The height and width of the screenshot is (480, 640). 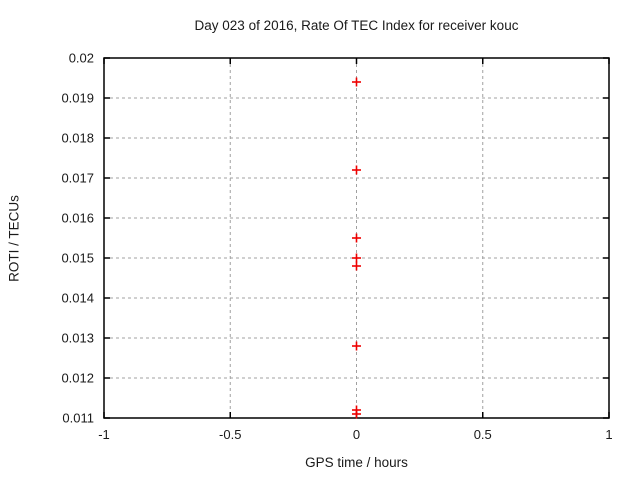 I want to click on x-tick-label: 0, so click(x=356, y=434).